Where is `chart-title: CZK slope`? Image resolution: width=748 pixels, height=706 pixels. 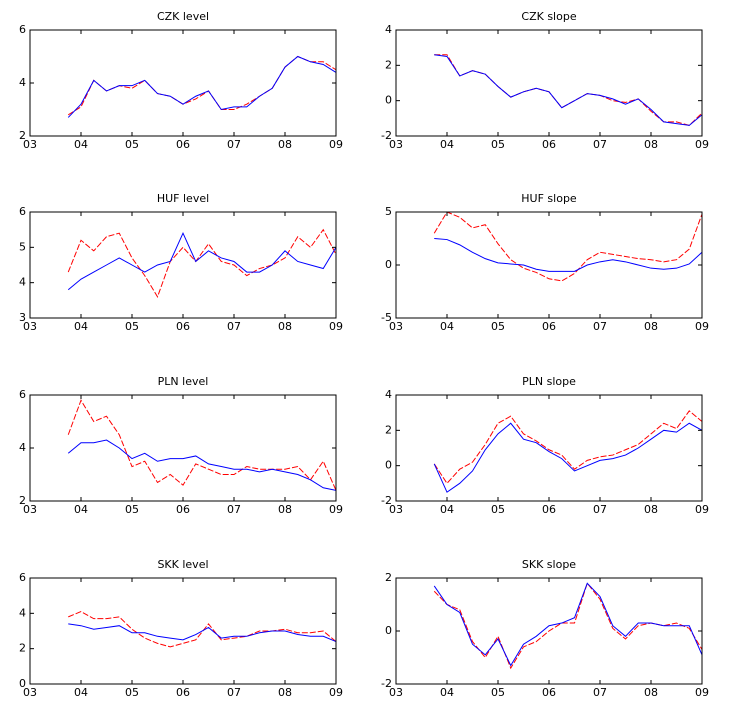 chart-title: CZK slope is located at coordinates (548, 16).